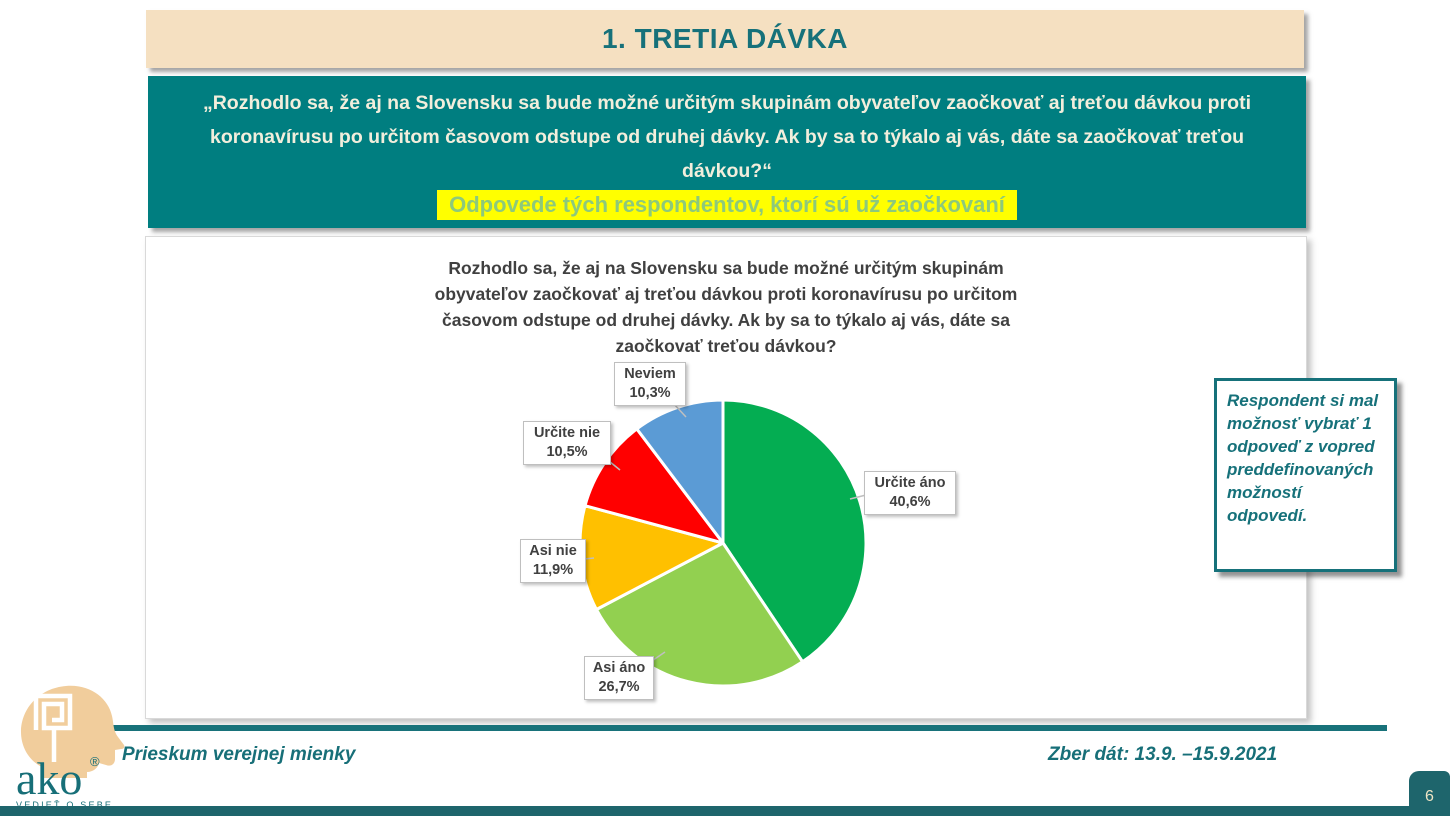 The width and height of the screenshot is (1450, 816). I want to click on pie-label-value: 11,9%, so click(553, 570).